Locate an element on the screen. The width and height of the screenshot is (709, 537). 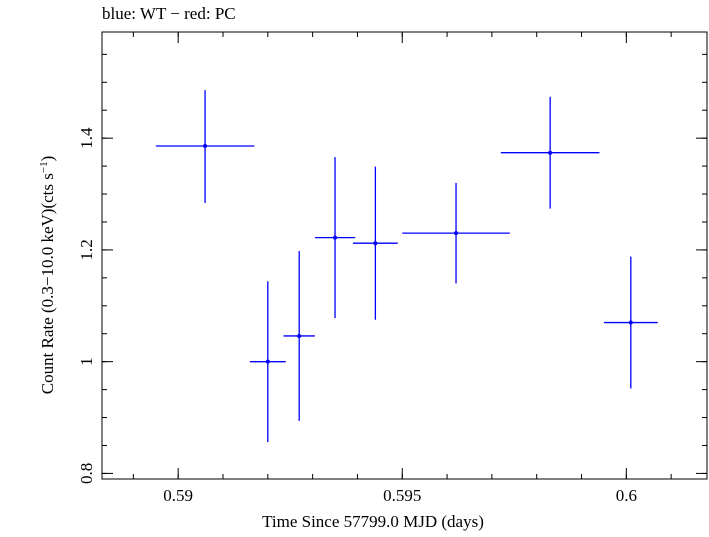
x-tick-label: 0.59 is located at coordinates (178, 495).